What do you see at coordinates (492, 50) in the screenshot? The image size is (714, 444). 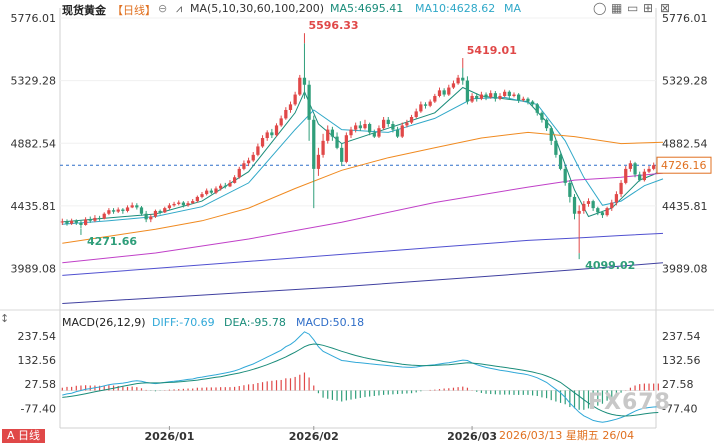 I see `extreme-marker-label: 5419.01` at bounding box center [492, 50].